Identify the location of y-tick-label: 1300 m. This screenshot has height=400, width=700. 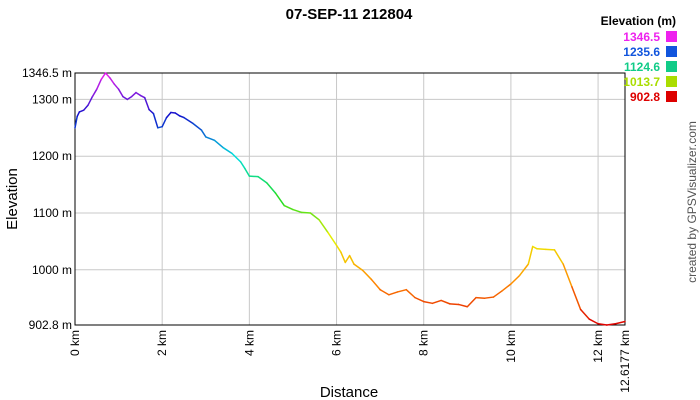
(52, 99).